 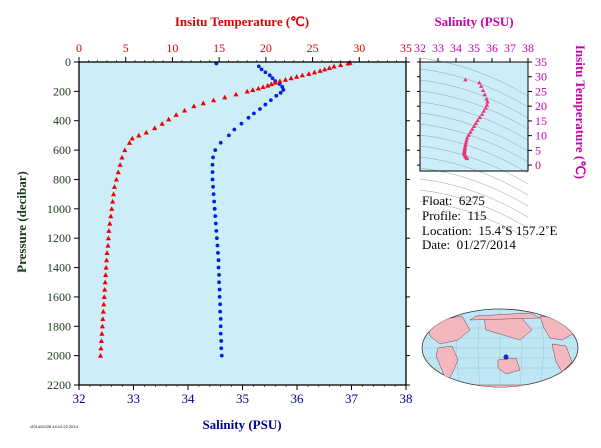 I want to click on top-axis-tick-label: 15, so click(x=219, y=48).